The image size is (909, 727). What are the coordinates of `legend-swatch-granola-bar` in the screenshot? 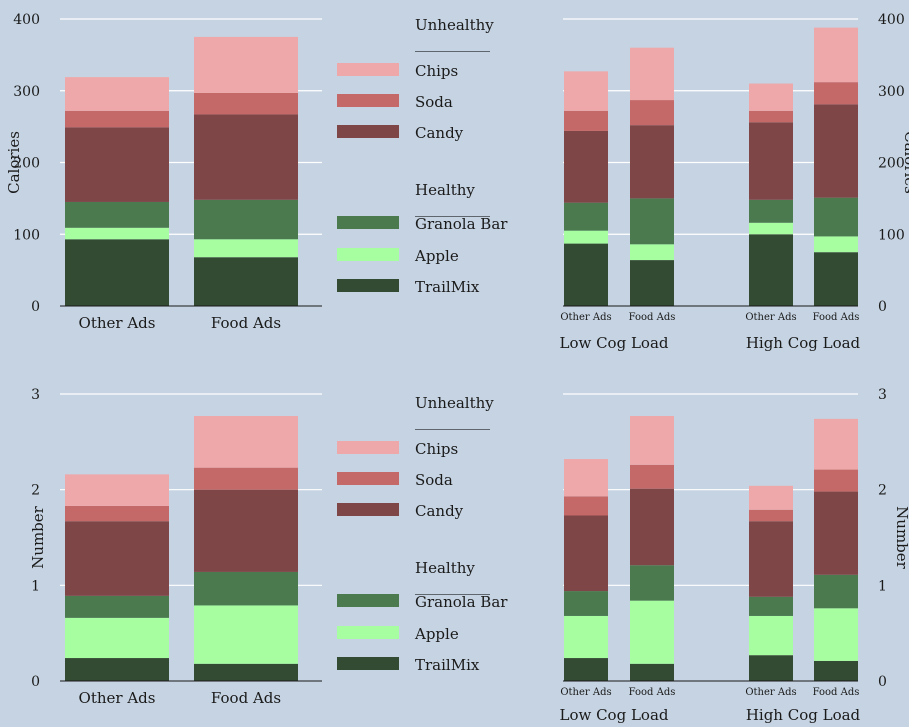 It's located at (368, 600).